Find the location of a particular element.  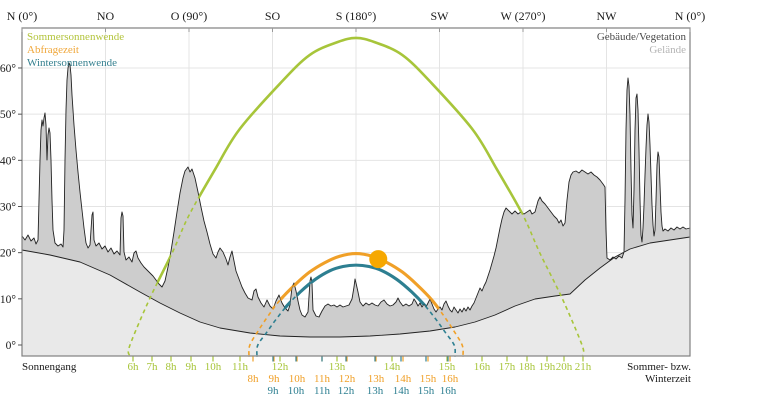

elevation-label: 50° is located at coordinates (8, 115).